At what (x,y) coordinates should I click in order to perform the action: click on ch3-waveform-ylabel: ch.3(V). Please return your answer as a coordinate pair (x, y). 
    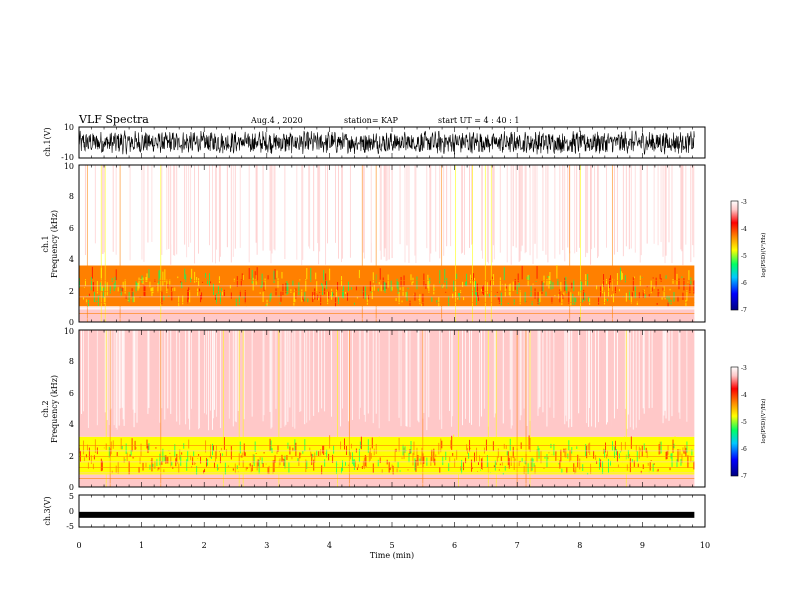
    Looking at the image, I should click on (47, 510).